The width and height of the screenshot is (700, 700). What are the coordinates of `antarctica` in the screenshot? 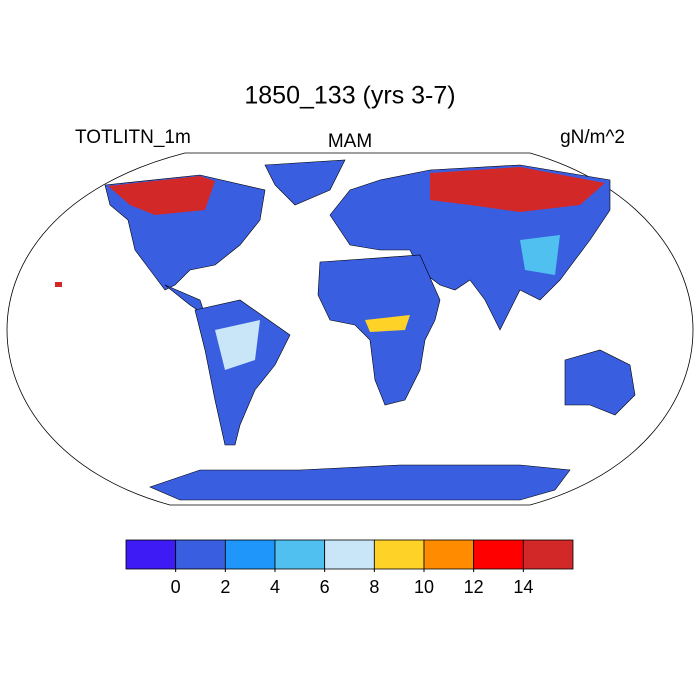 It's located at (360, 482).